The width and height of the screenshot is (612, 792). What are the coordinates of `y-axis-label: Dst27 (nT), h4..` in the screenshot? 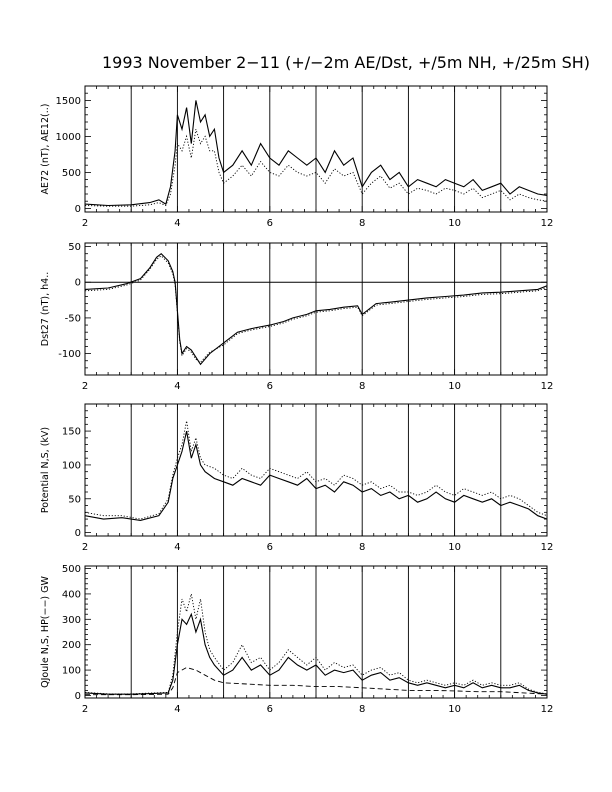 It's located at (45, 309).